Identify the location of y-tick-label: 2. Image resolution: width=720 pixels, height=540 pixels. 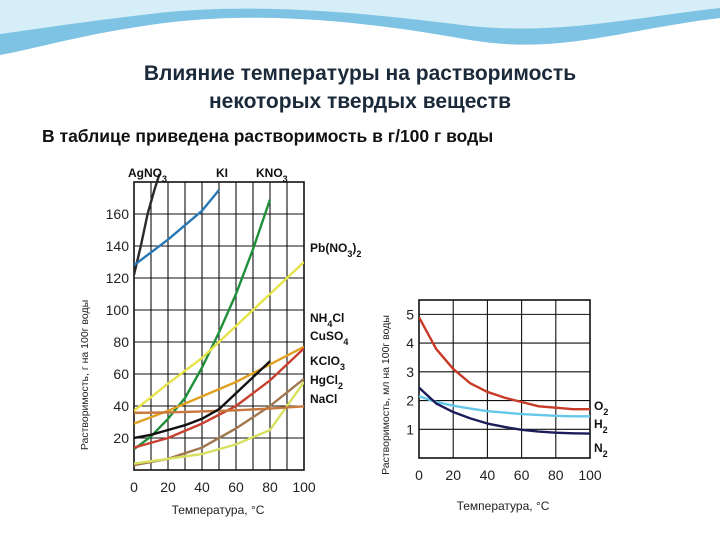
(410, 401).